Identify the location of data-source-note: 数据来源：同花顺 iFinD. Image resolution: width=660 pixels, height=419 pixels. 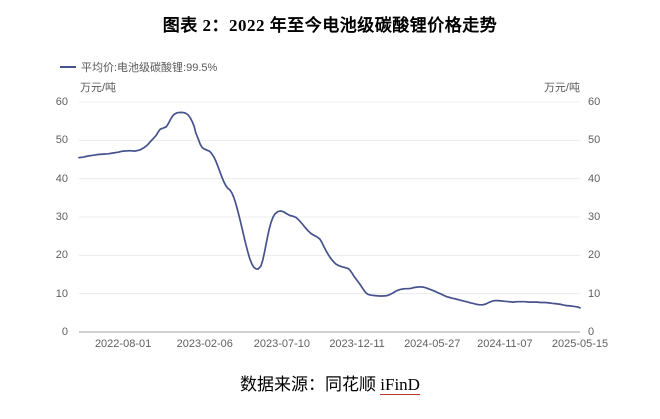
(330, 382).